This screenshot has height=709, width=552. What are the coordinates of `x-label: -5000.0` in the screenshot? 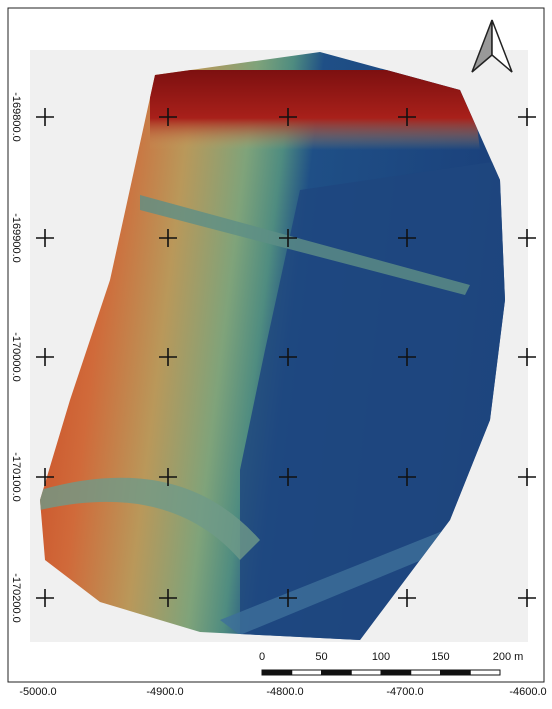 It's located at (37, 692).